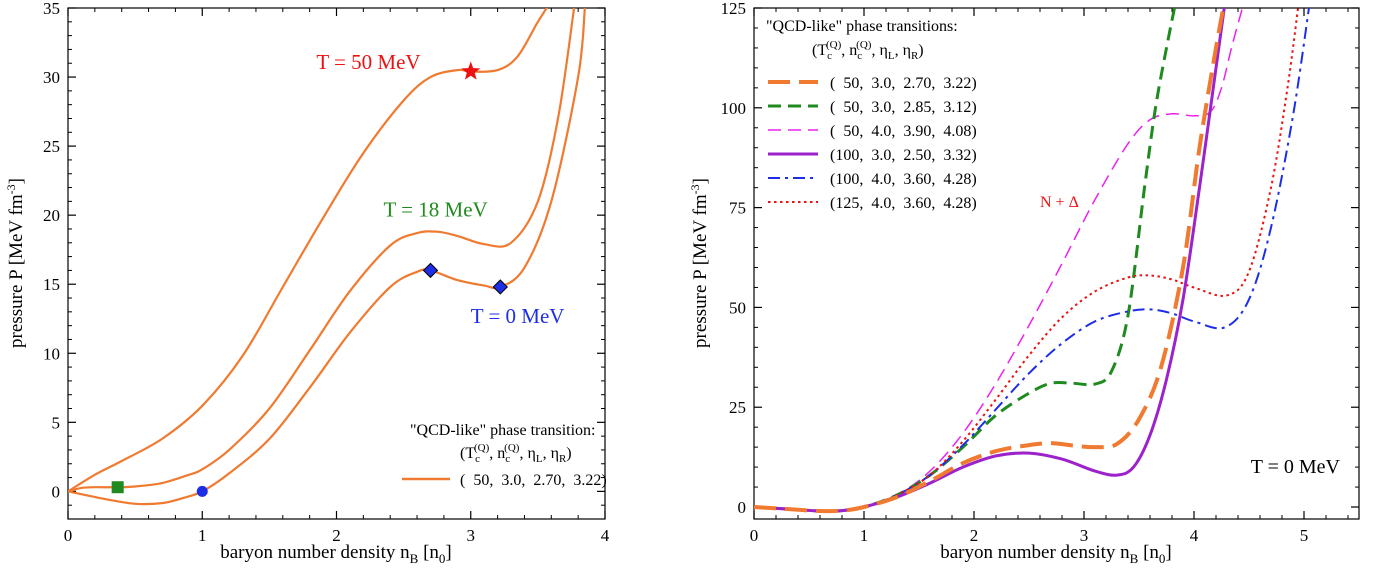 Image resolution: width=1385 pixels, height=568 pixels. Describe the element at coordinates (1056, 554) in the screenshot. I see `right-x-axis-title: baryon number density nB [n0]` at that location.